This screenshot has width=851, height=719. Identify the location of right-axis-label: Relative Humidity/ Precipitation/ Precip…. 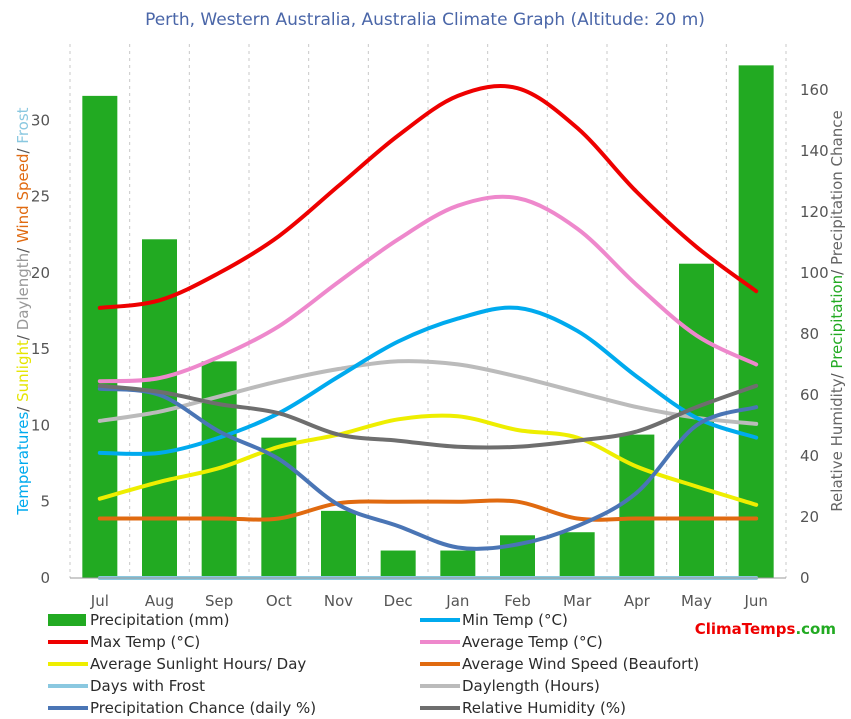
(837, 310).